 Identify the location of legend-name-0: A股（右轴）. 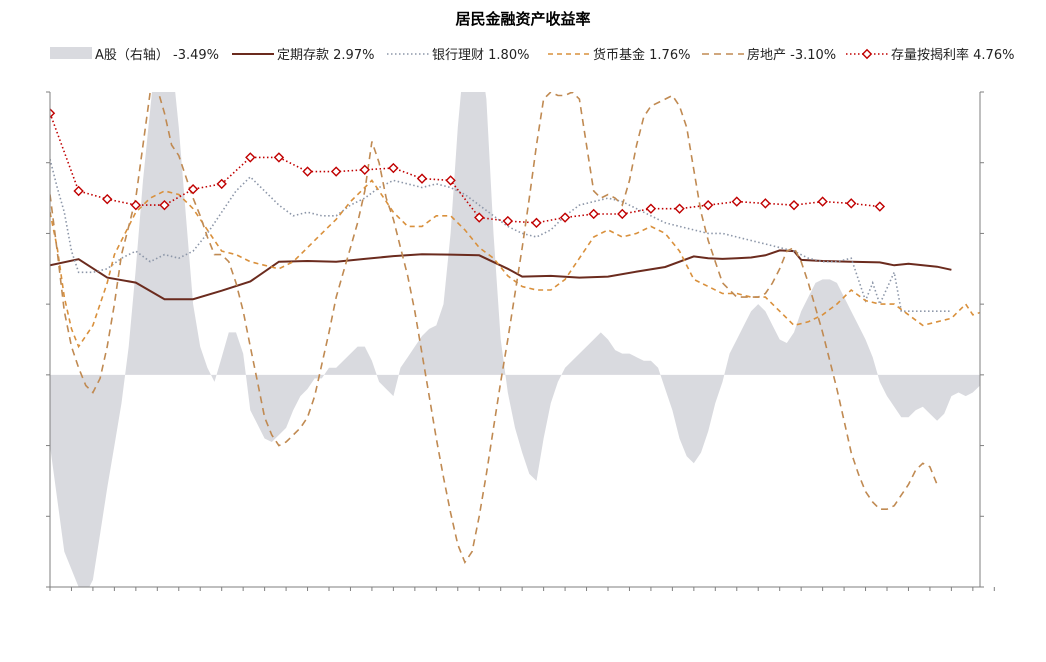
(132, 55).